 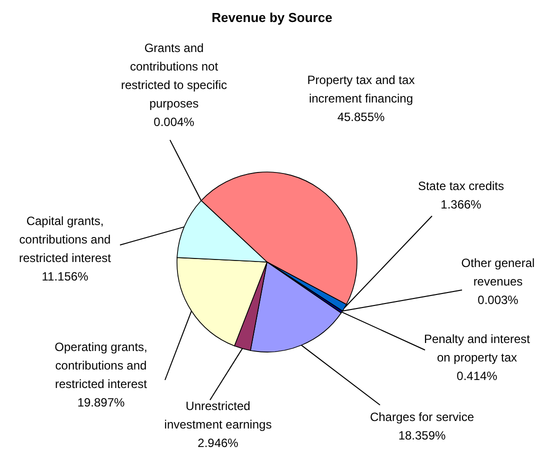 I want to click on data-label: 0.003%, so click(x=498, y=300).